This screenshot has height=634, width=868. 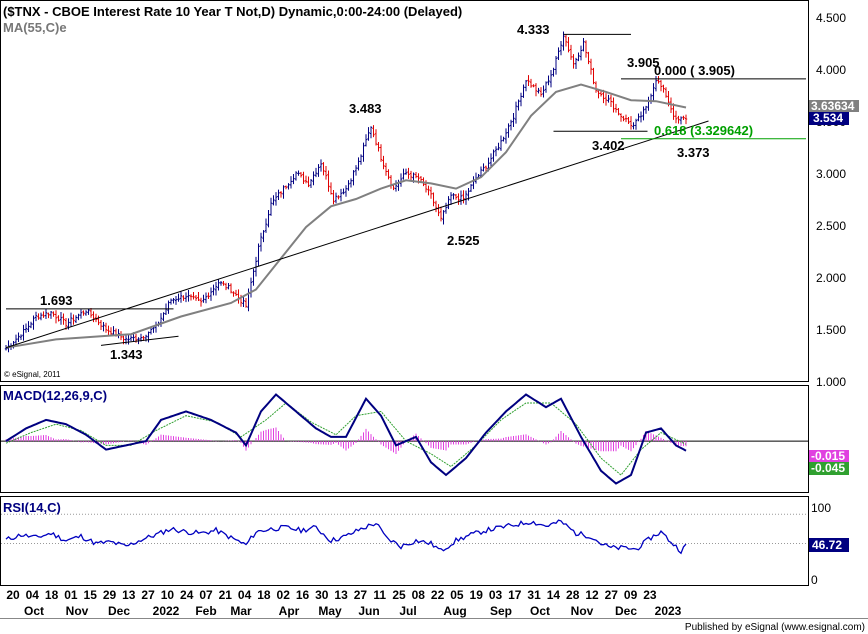 I want to click on x-month-label: Aug, so click(x=454, y=611).